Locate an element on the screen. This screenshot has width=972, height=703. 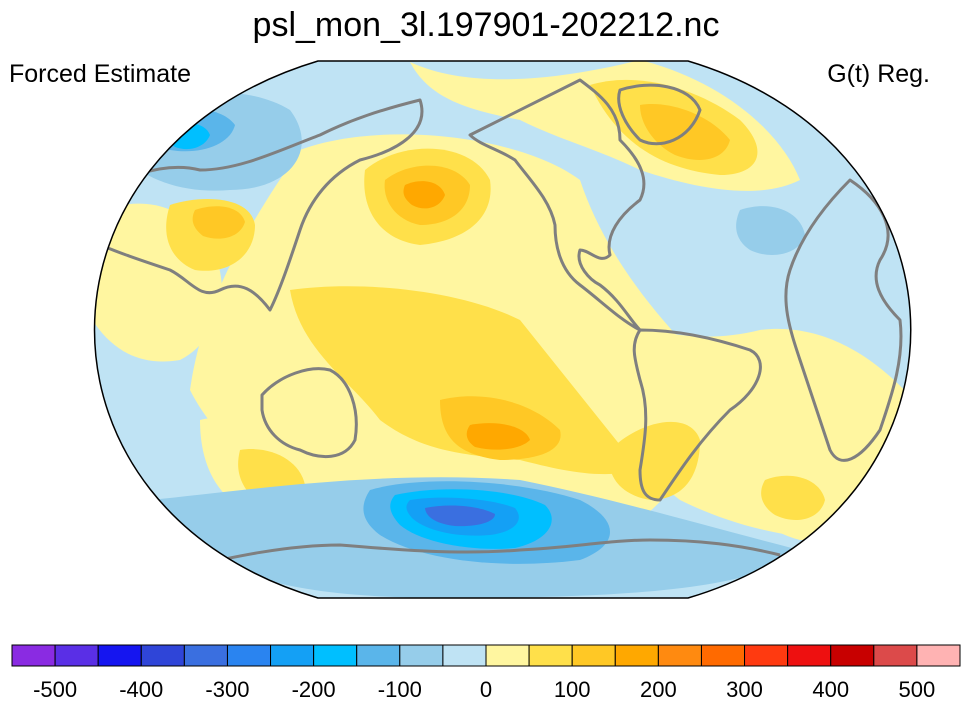
field-orange-south-pacific is located at coordinates (498, 436).